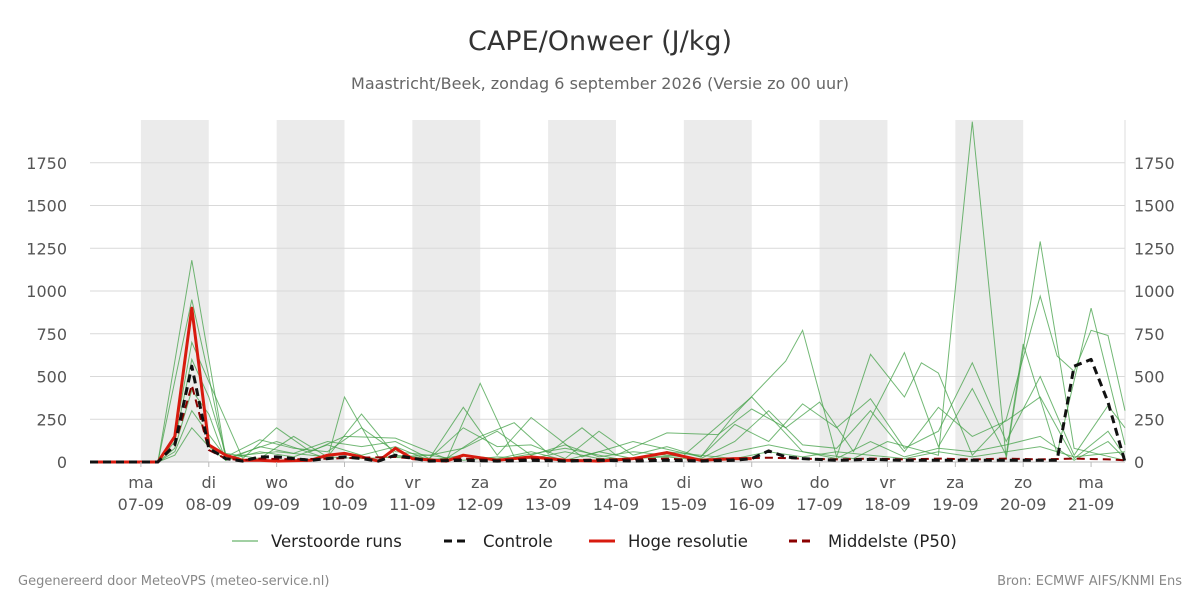  What do you see at coordinates (518, 541) in the screenshot?
I see `legend-label: Controle` at bounding box center [518, 541].